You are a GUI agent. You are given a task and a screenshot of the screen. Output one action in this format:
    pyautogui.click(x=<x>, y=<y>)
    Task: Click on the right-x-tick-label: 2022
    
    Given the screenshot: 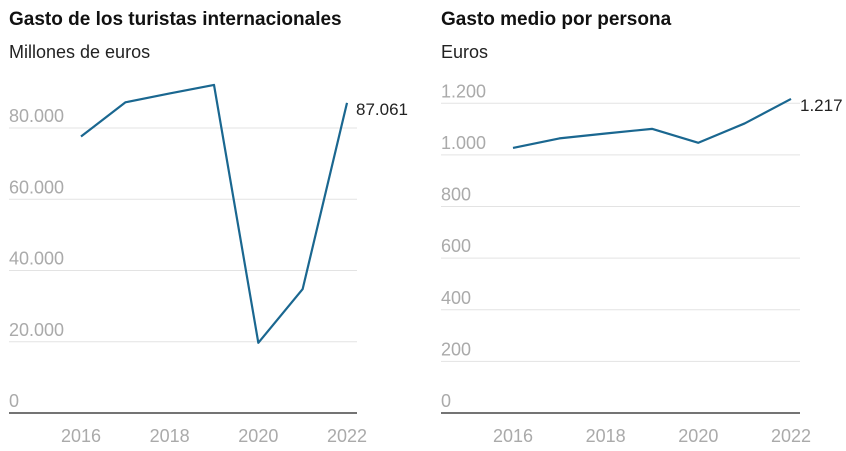 What is the action you would take?
    pyautogui.click(x=791, y=436)
    